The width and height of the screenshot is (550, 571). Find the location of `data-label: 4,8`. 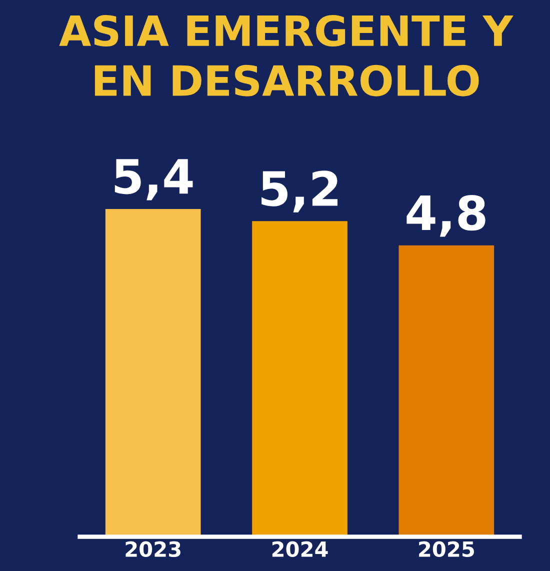

data-label: 4,8 is located at coordinates (446, 215).